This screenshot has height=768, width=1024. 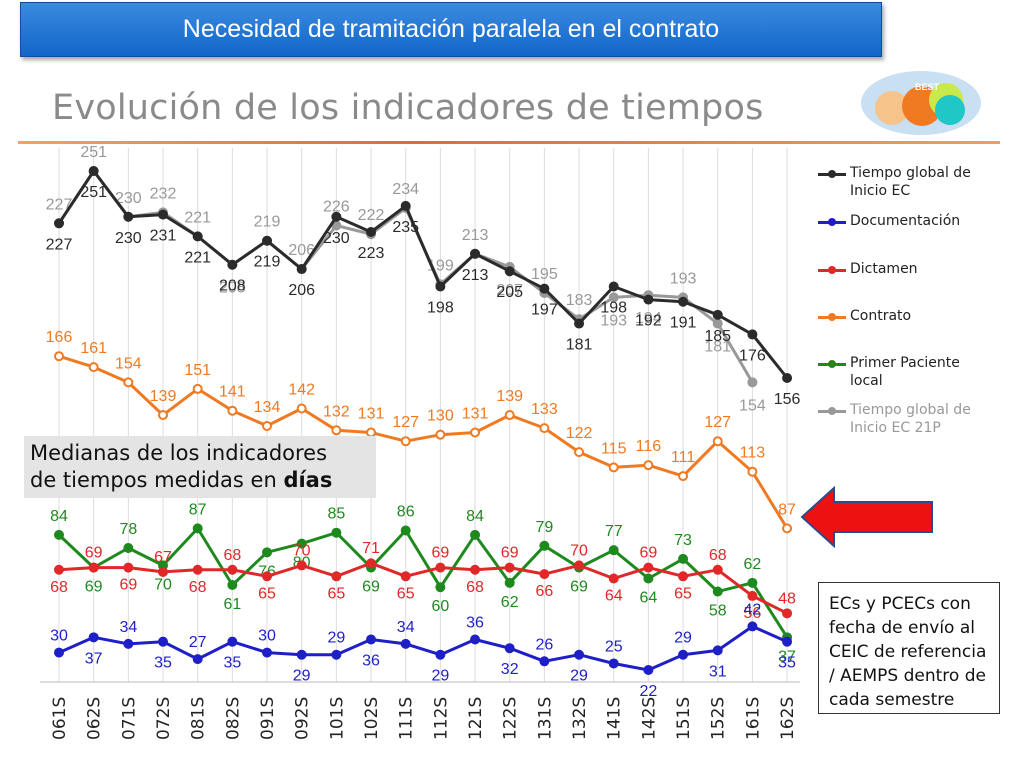 I want to click on data-label-tiempo_global_21p: 207, so click(x=509, y=290).